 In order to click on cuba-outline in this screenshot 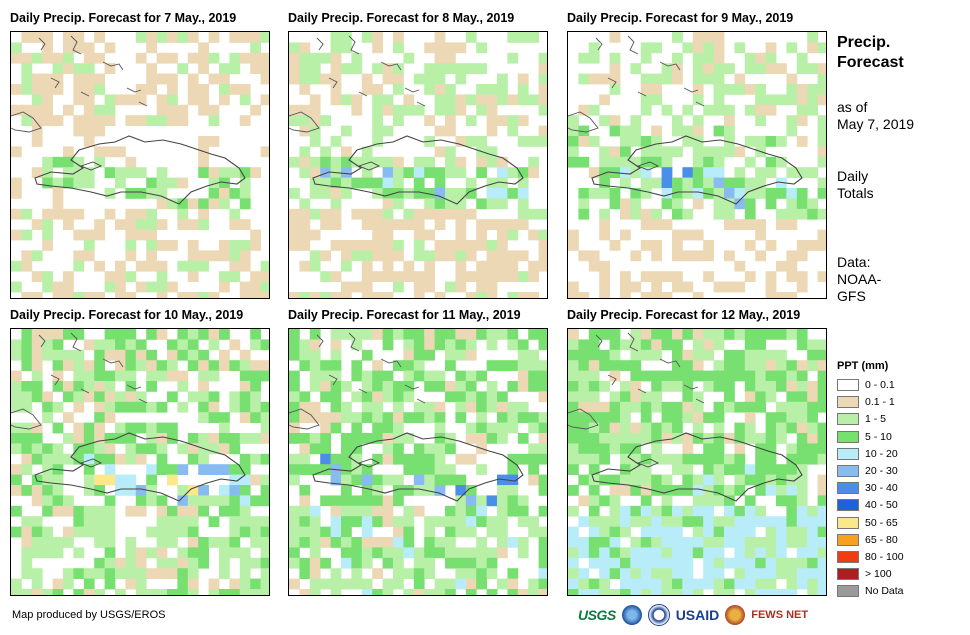, I will do `click(26, 419)`.